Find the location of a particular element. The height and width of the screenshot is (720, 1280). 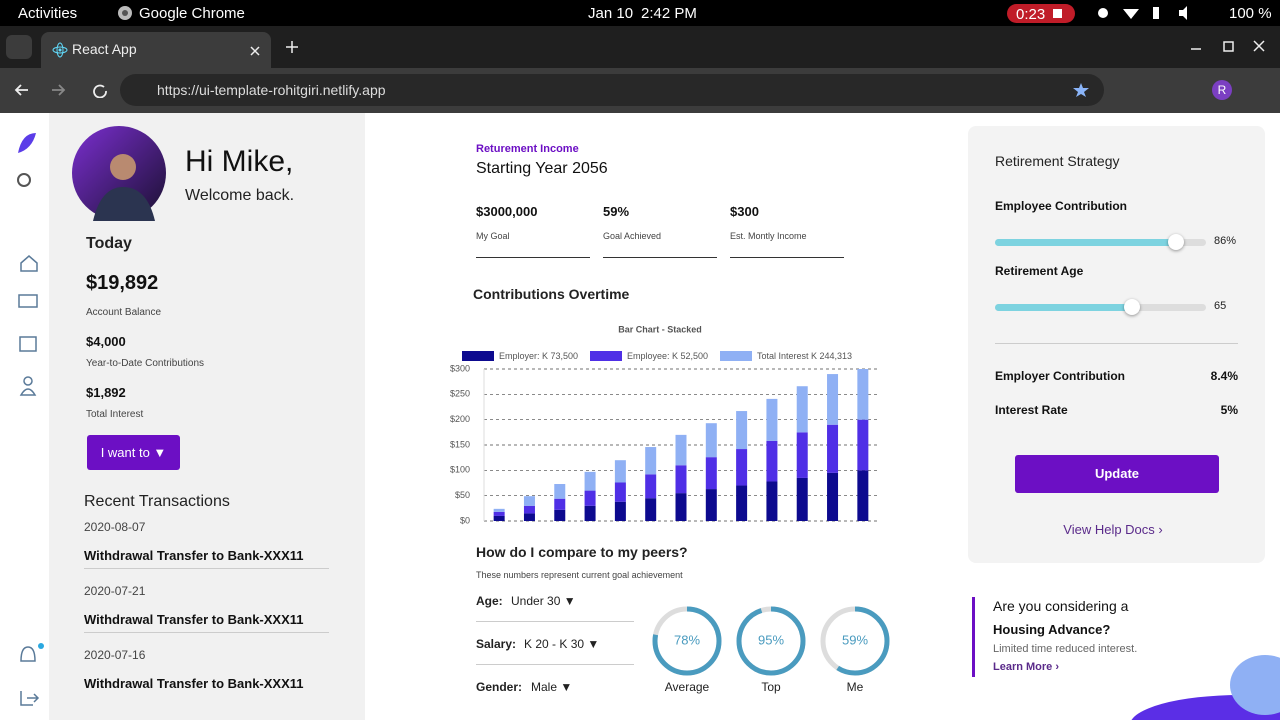

new-tab is located at coordinates (292, 47).